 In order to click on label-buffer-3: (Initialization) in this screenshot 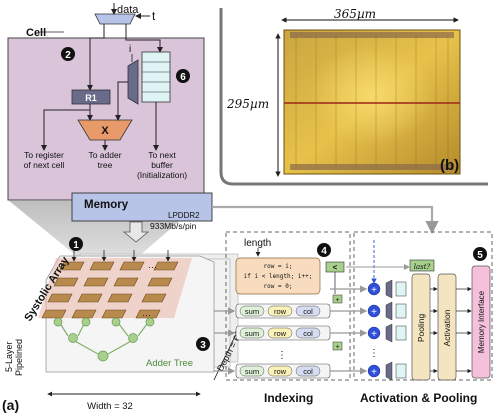, I will do `click(162, 175)`.